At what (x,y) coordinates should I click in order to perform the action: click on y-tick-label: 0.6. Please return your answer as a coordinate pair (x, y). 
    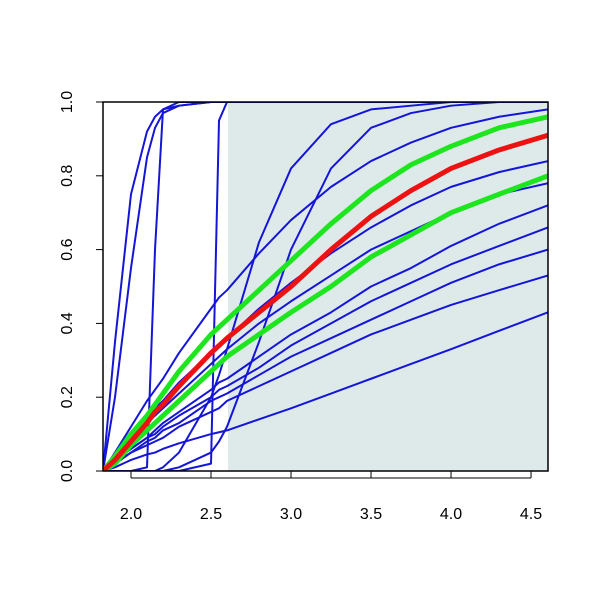
    Looking at the image, I should click on (67, 249).